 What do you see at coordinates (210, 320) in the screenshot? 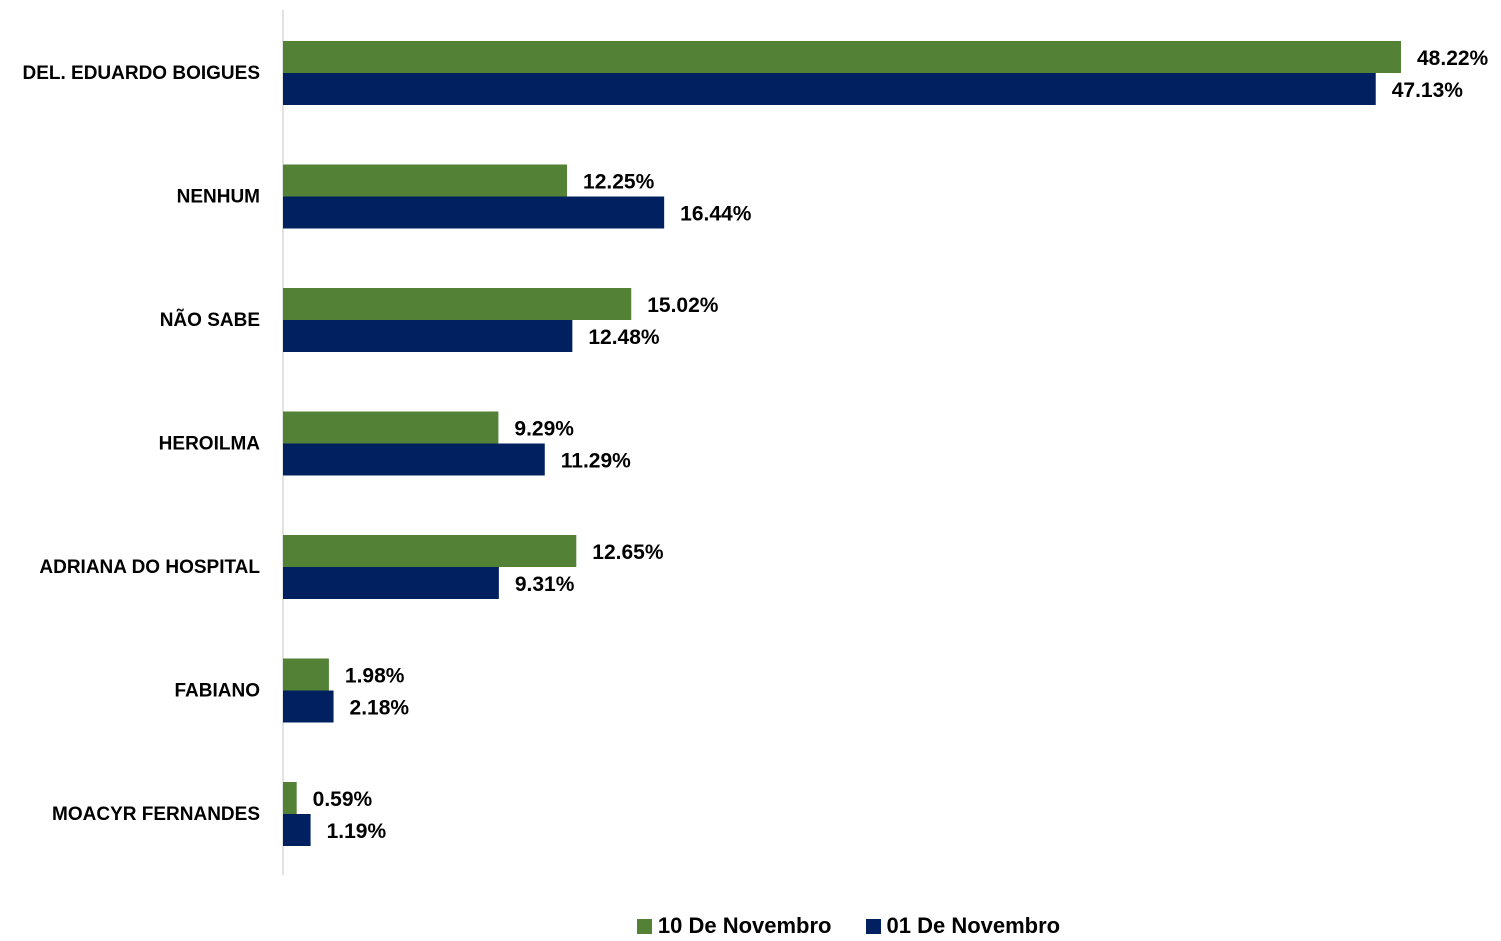
I see `category-label: NÃO SABE` at bounding box center [210, 320].